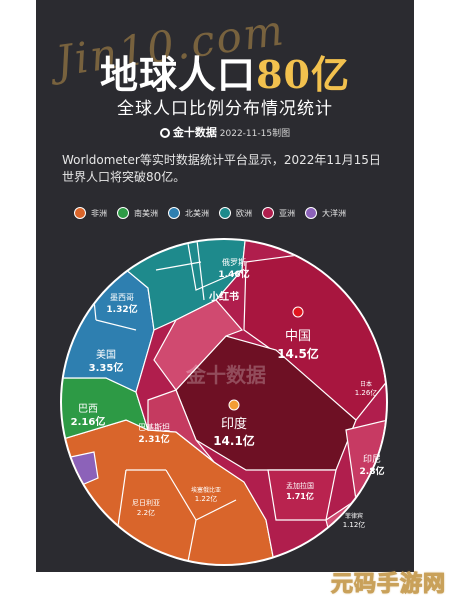 The width and height of the screenshot is (450, 600). What do you see at coordinates (146, 213) in the screenshot?
I see `legend-label: 南美洲` at bounding box center [146, 213].